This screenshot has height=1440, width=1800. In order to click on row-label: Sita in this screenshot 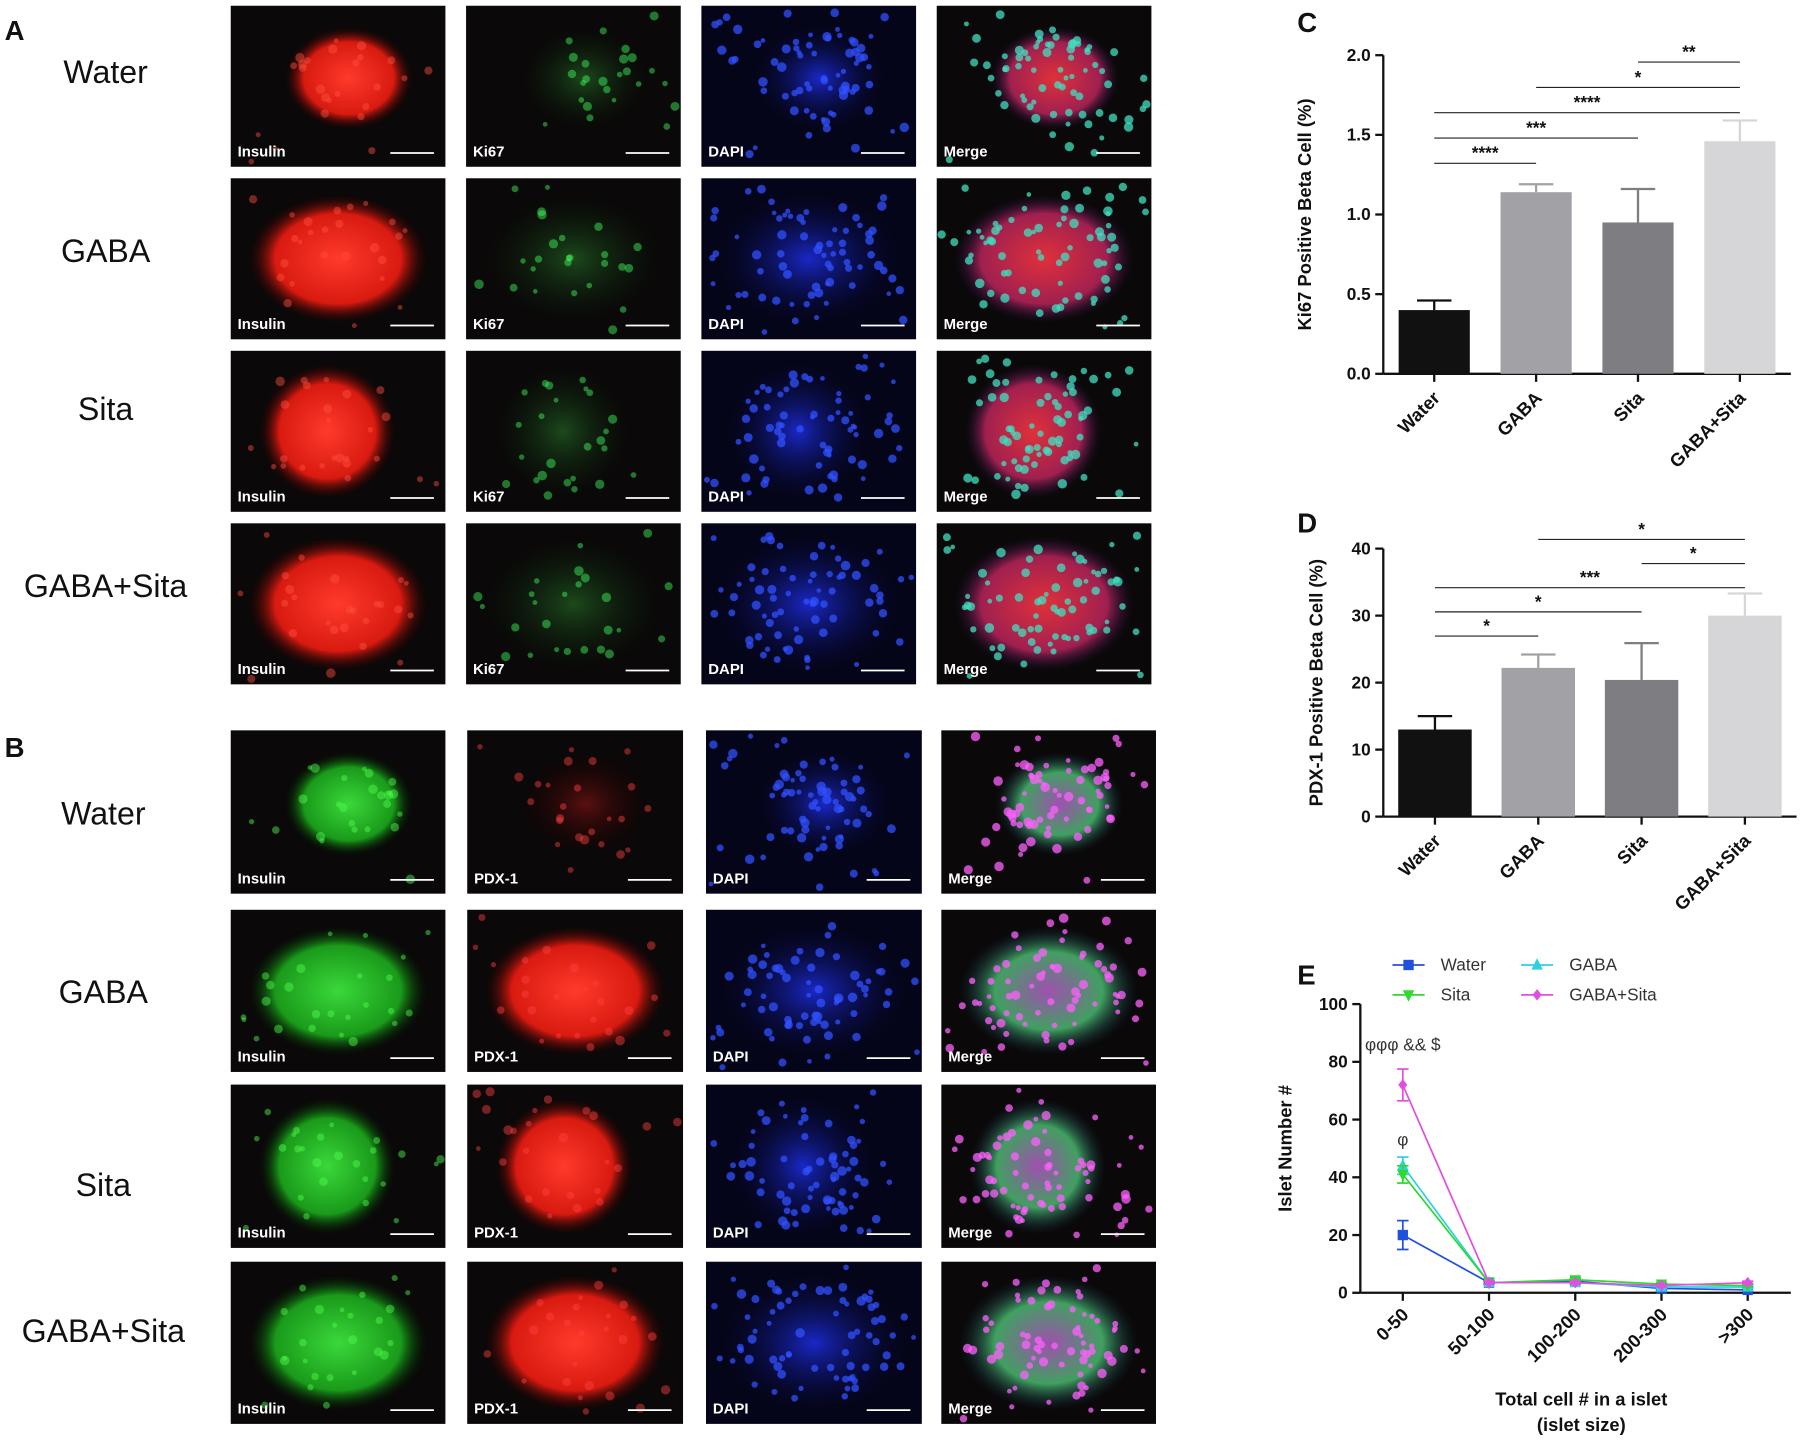, I will do `click(103, 1185)`.